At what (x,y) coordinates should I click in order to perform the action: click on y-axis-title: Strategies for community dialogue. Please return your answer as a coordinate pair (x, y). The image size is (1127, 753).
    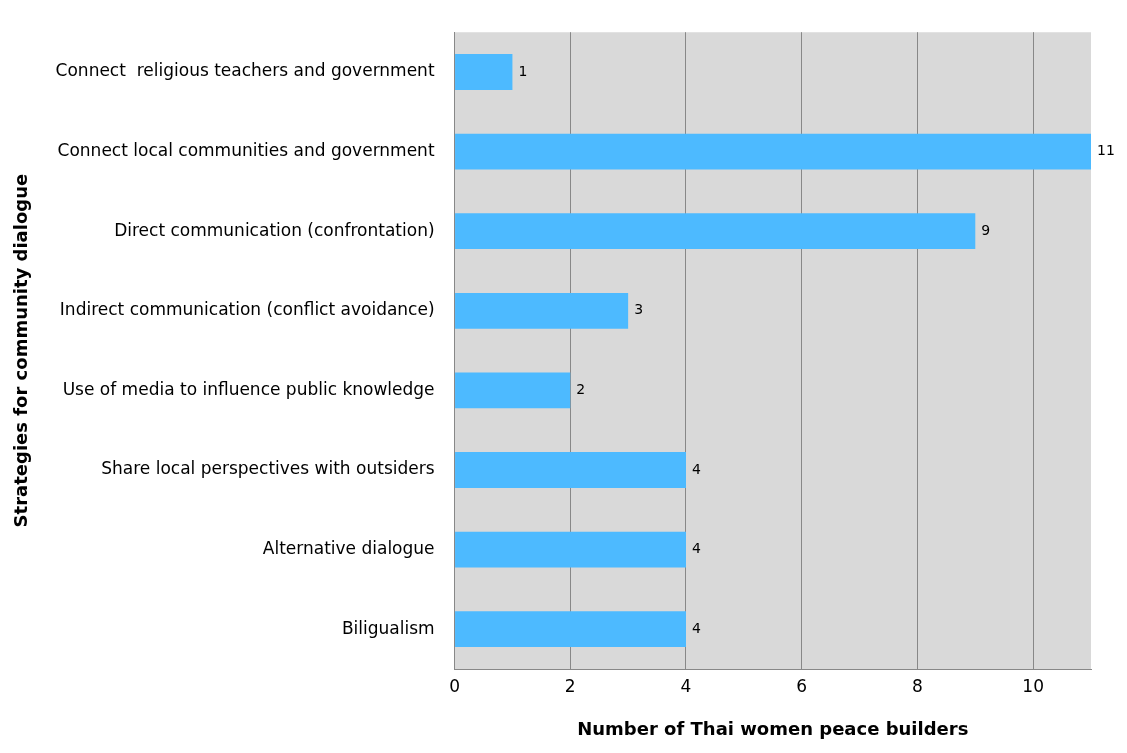
    Looking at the image, I should click on (21, 350).